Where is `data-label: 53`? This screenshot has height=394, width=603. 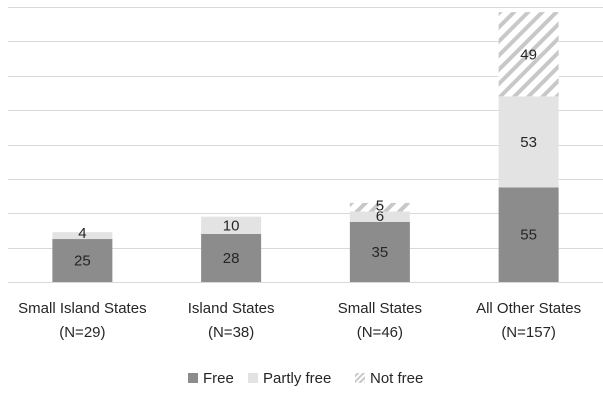
data-label: 53 is located at coordinates (528, 142).